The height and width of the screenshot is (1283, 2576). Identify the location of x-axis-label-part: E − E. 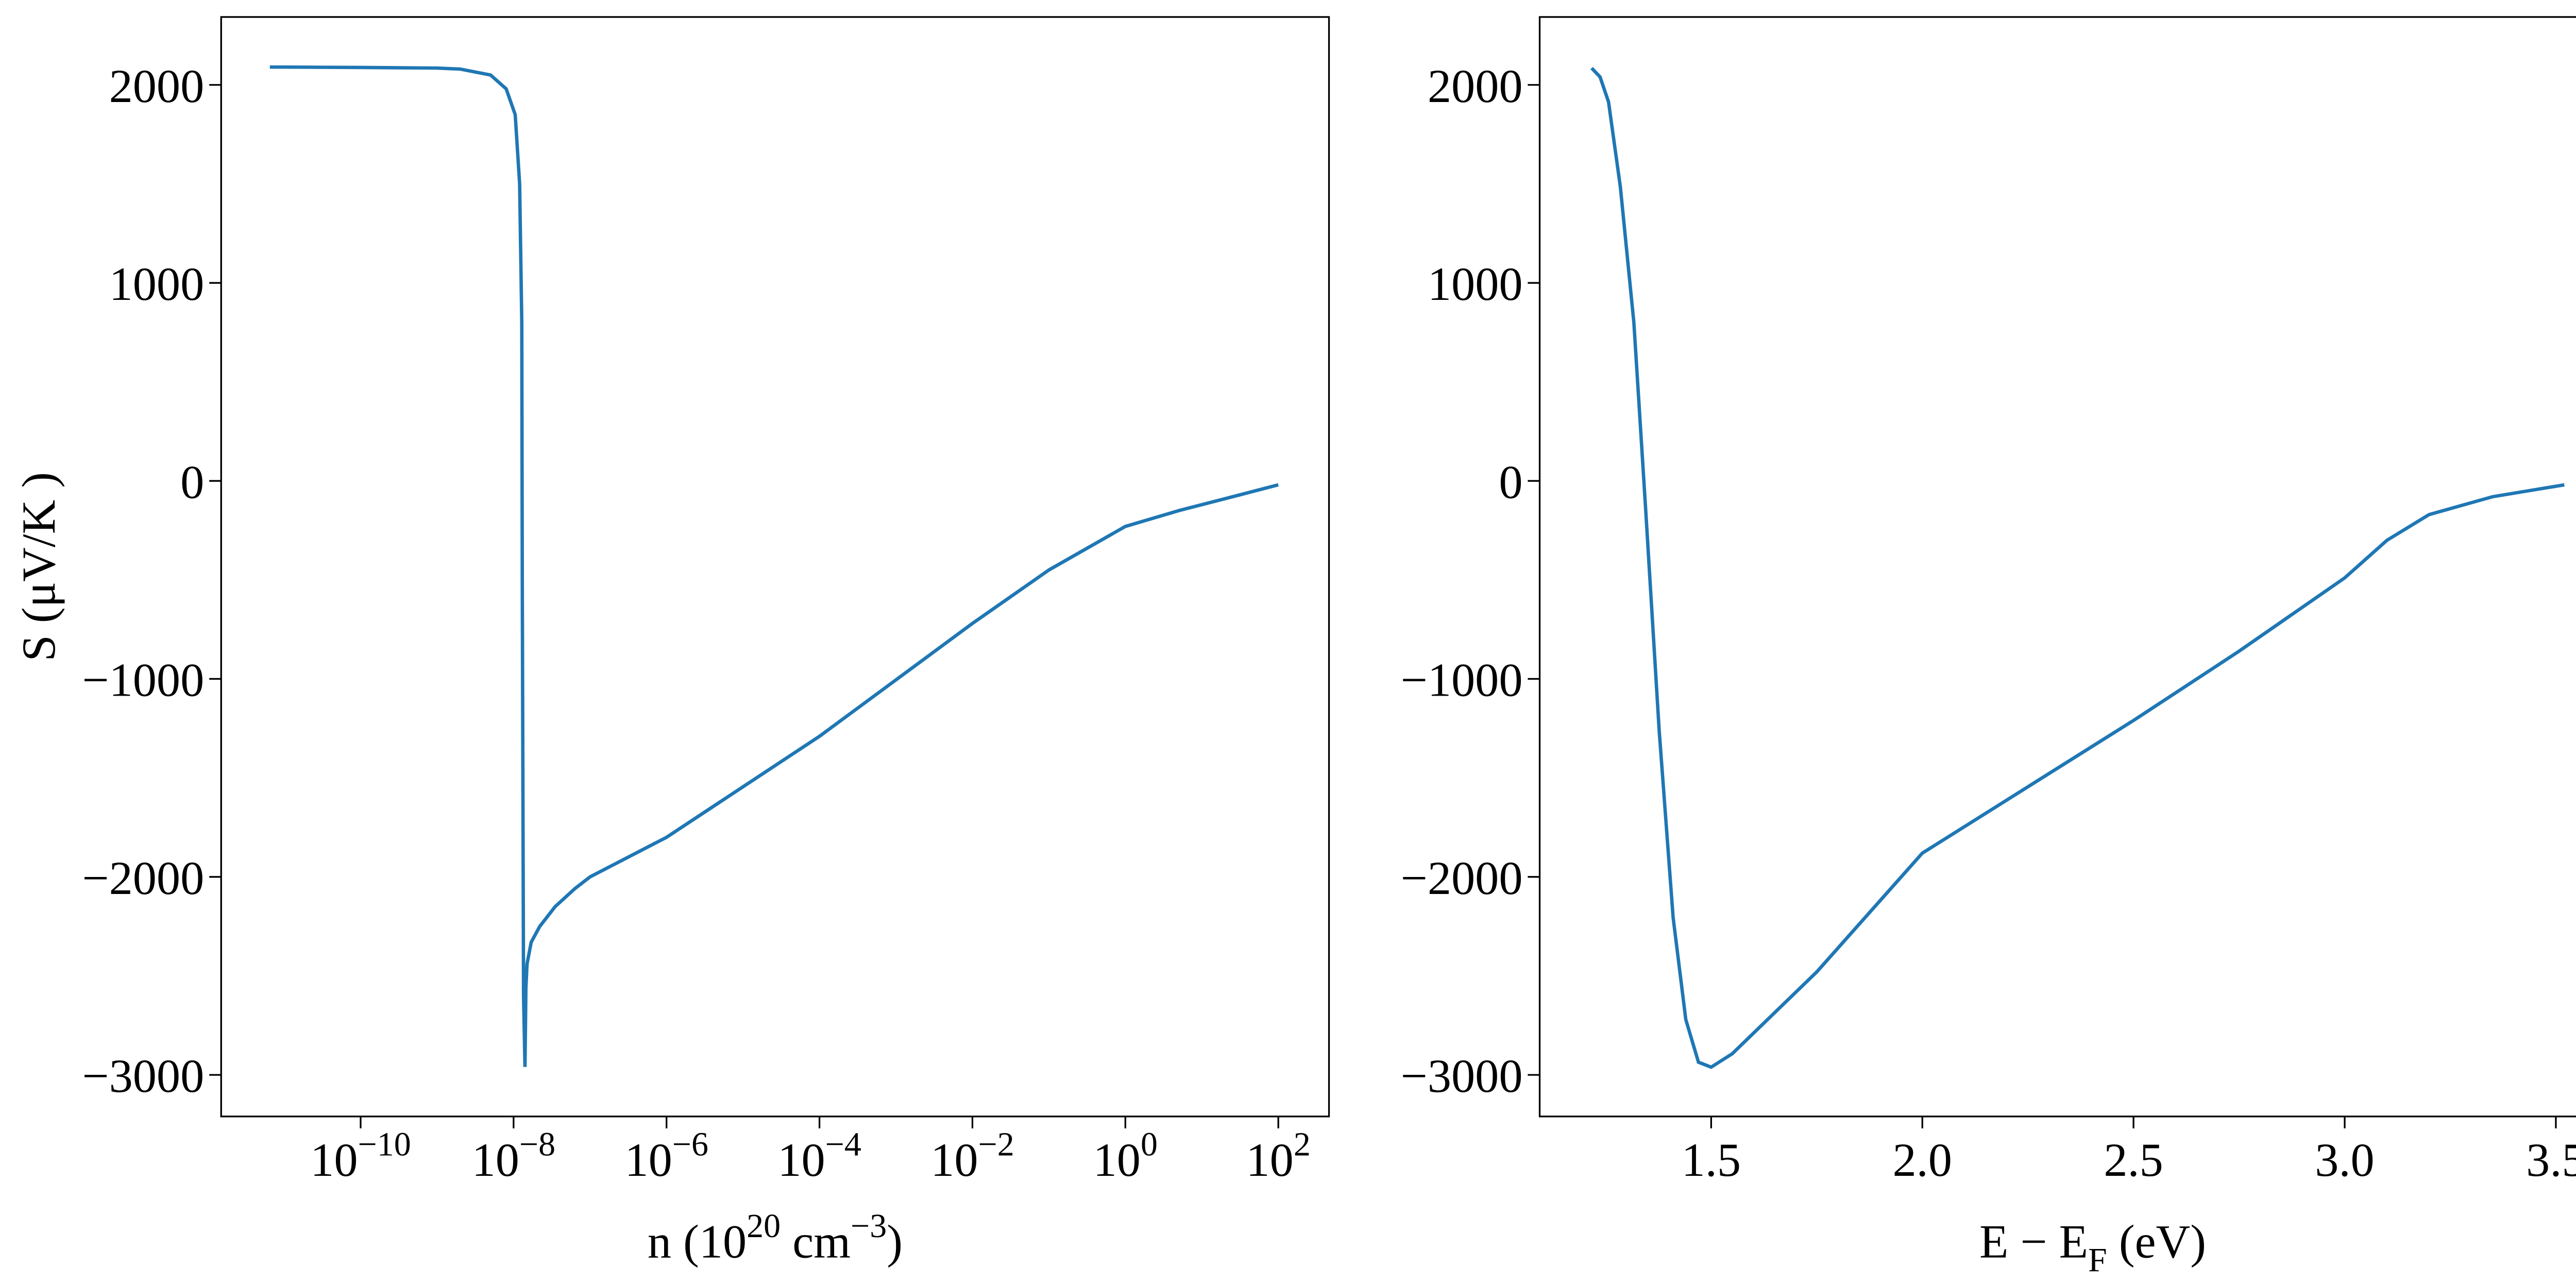
(2033, 1242).